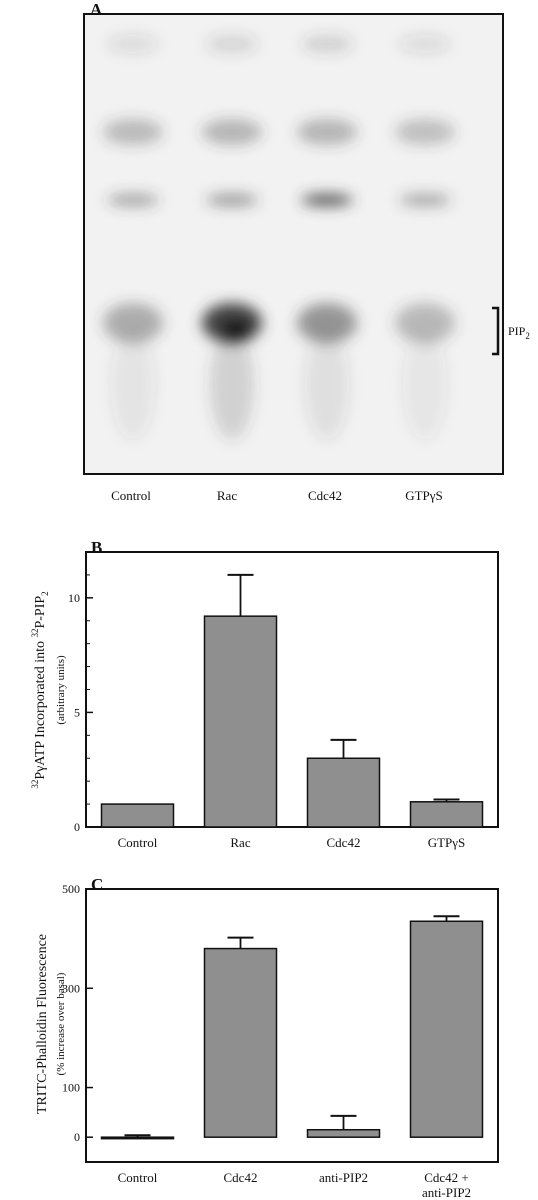  I want to click on category-label: Cdc42 +, so click(446, 1177).